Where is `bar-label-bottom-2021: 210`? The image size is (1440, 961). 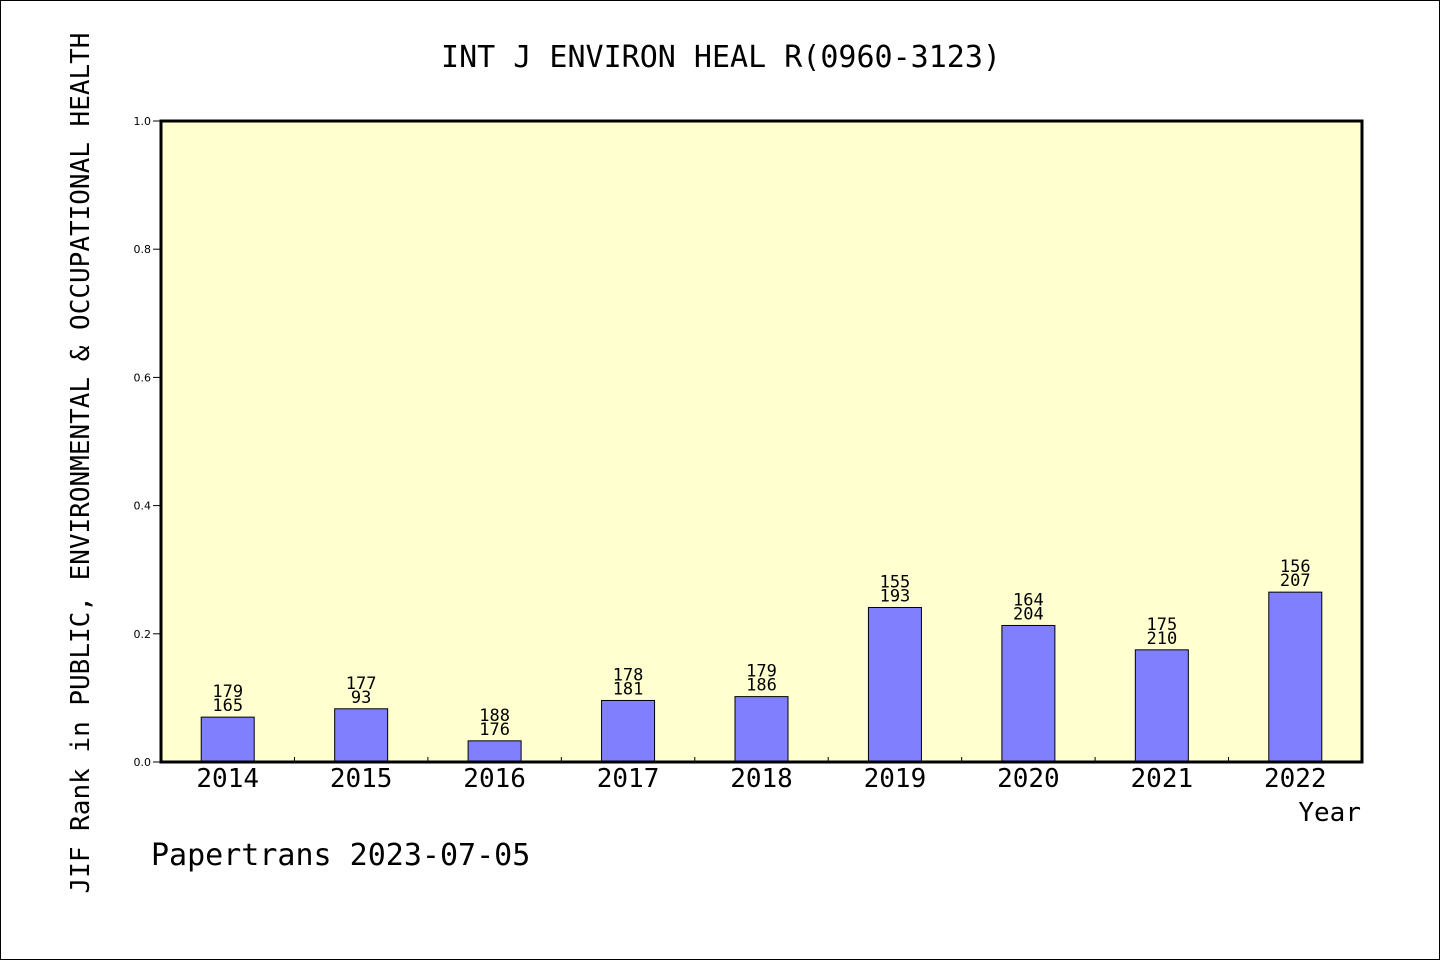 bar-label-bottom-2021: 210 is located at coordinates (1161, 639).